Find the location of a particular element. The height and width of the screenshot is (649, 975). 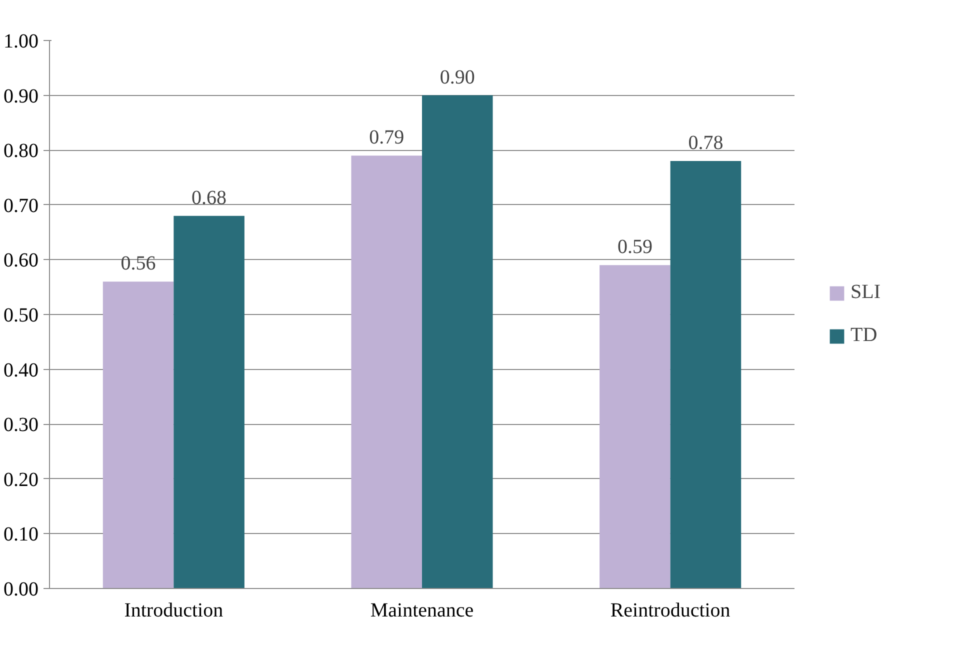

y-tick-label: 0.70 is located at coordinates (21, 205).